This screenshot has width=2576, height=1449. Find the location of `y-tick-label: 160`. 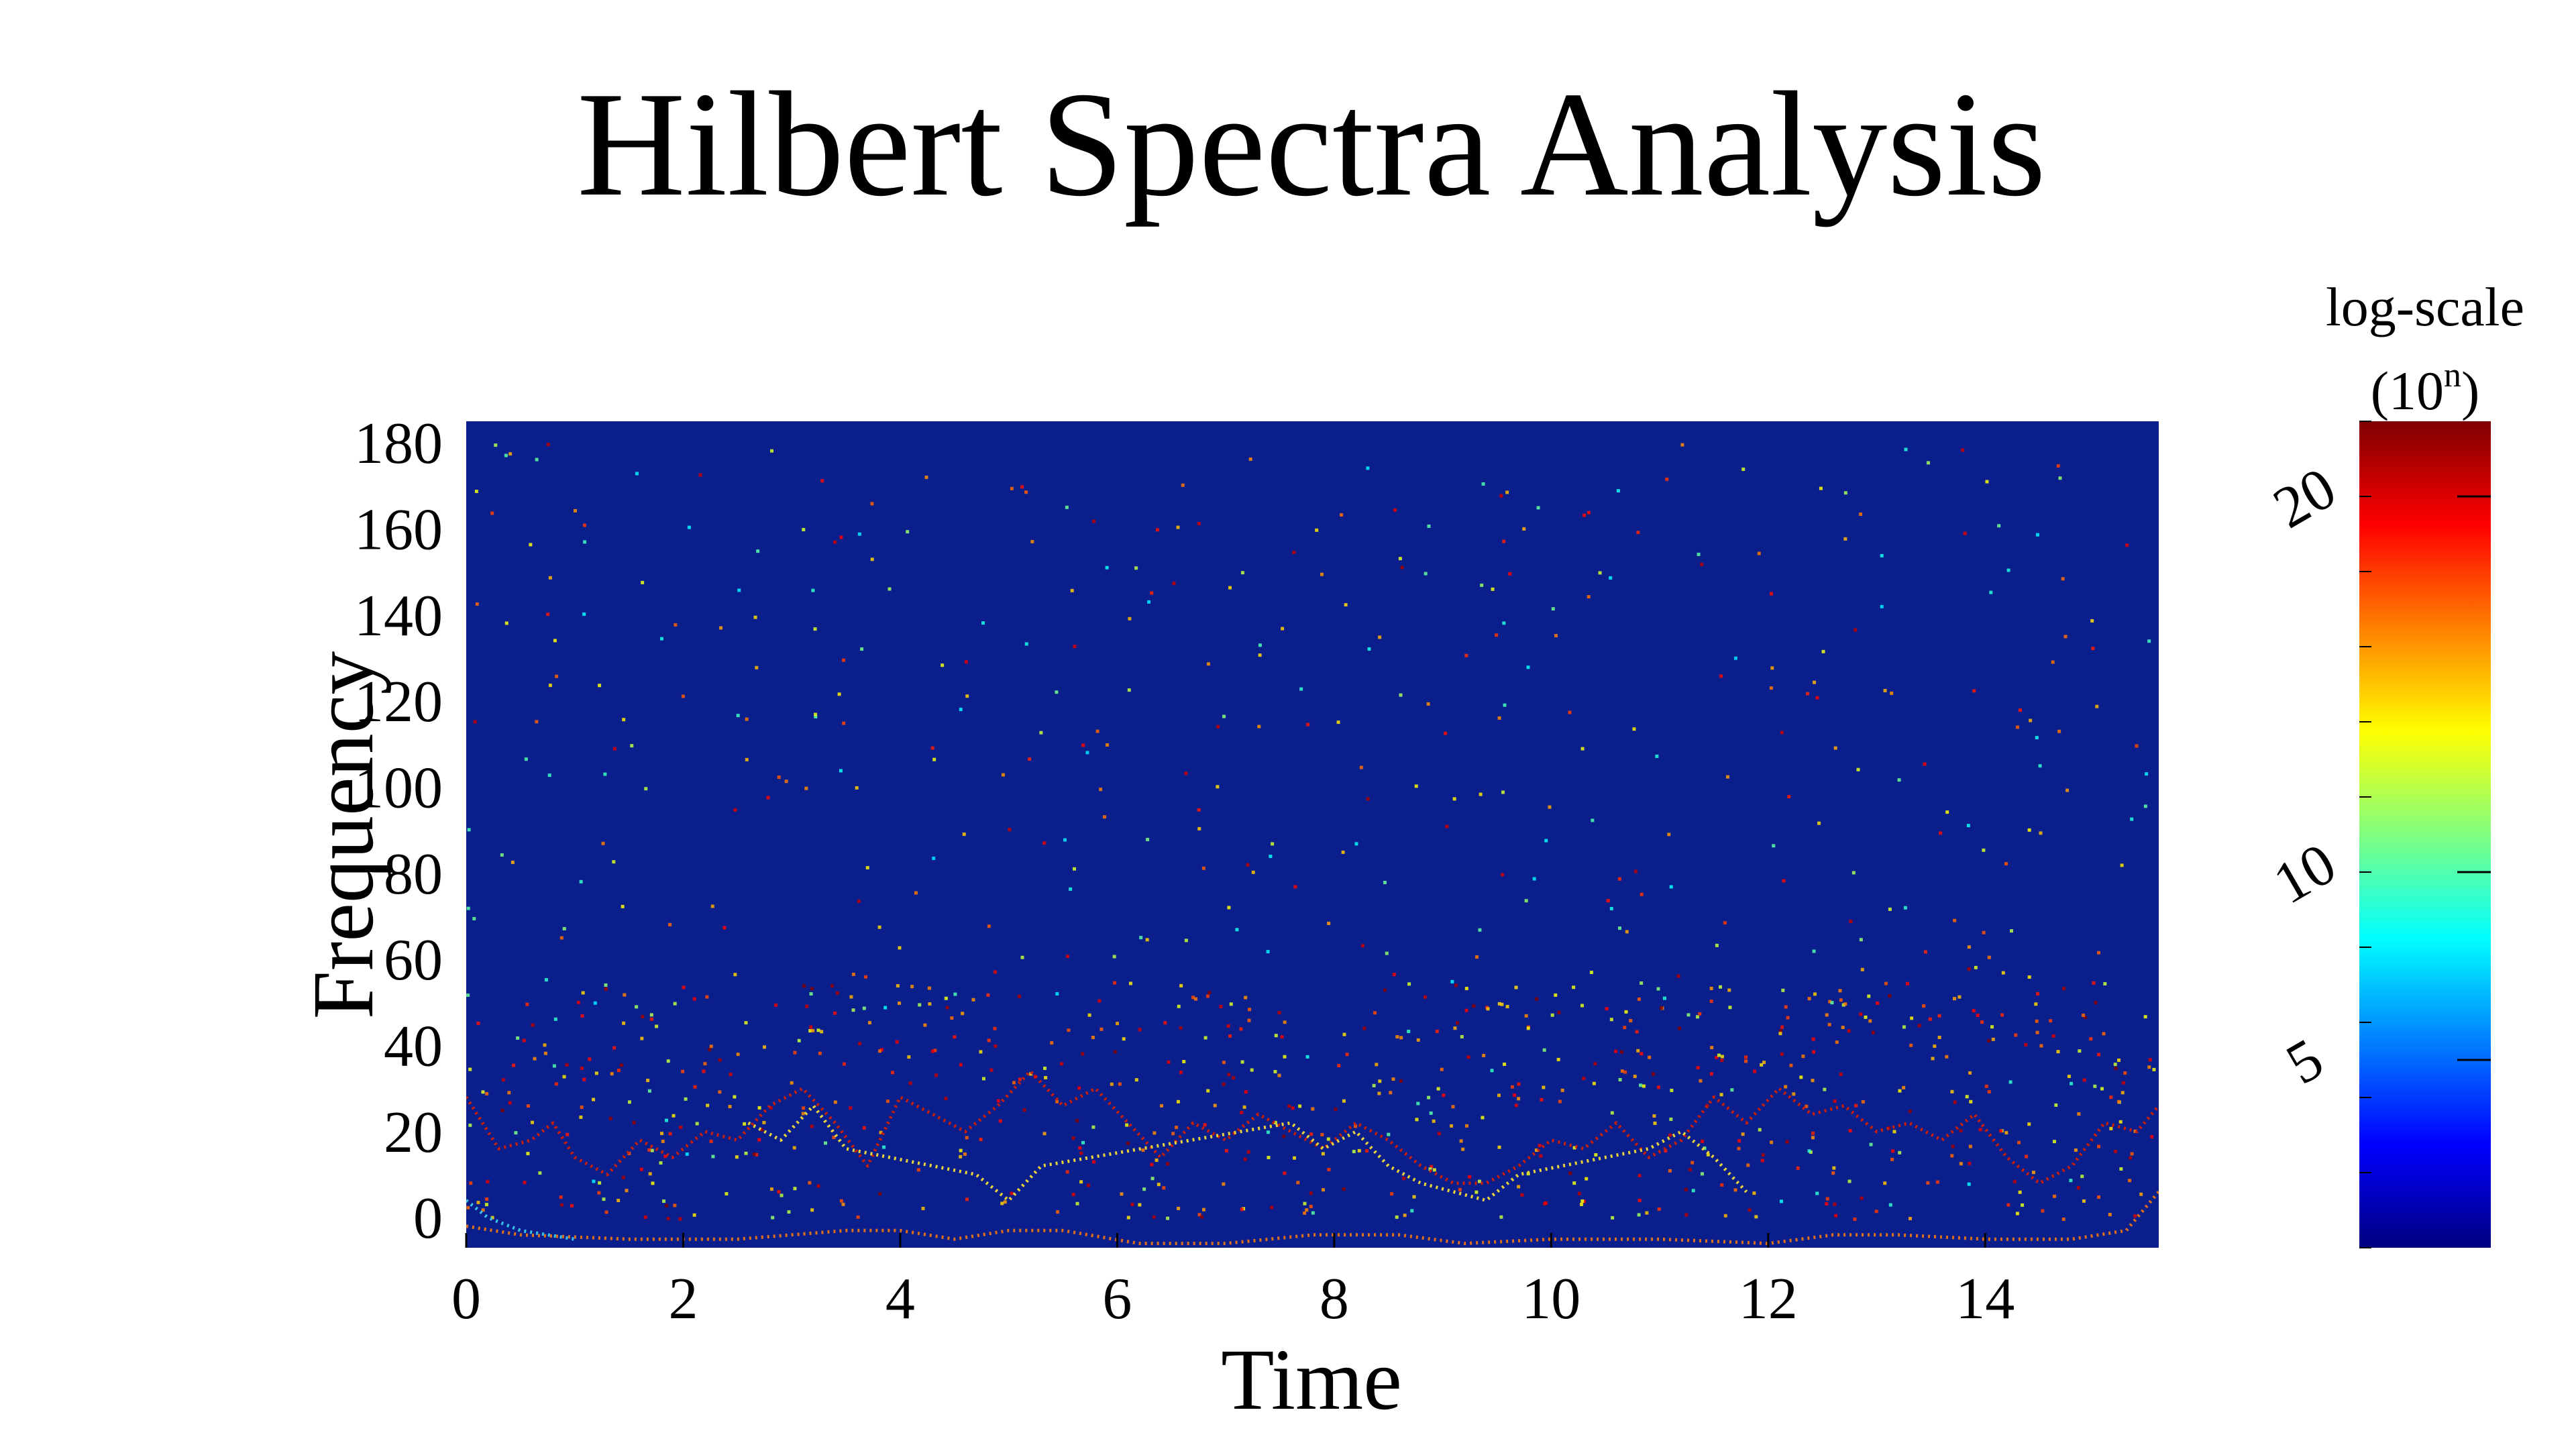

y-tick-label: 160 is located at coordinates (398, 529).